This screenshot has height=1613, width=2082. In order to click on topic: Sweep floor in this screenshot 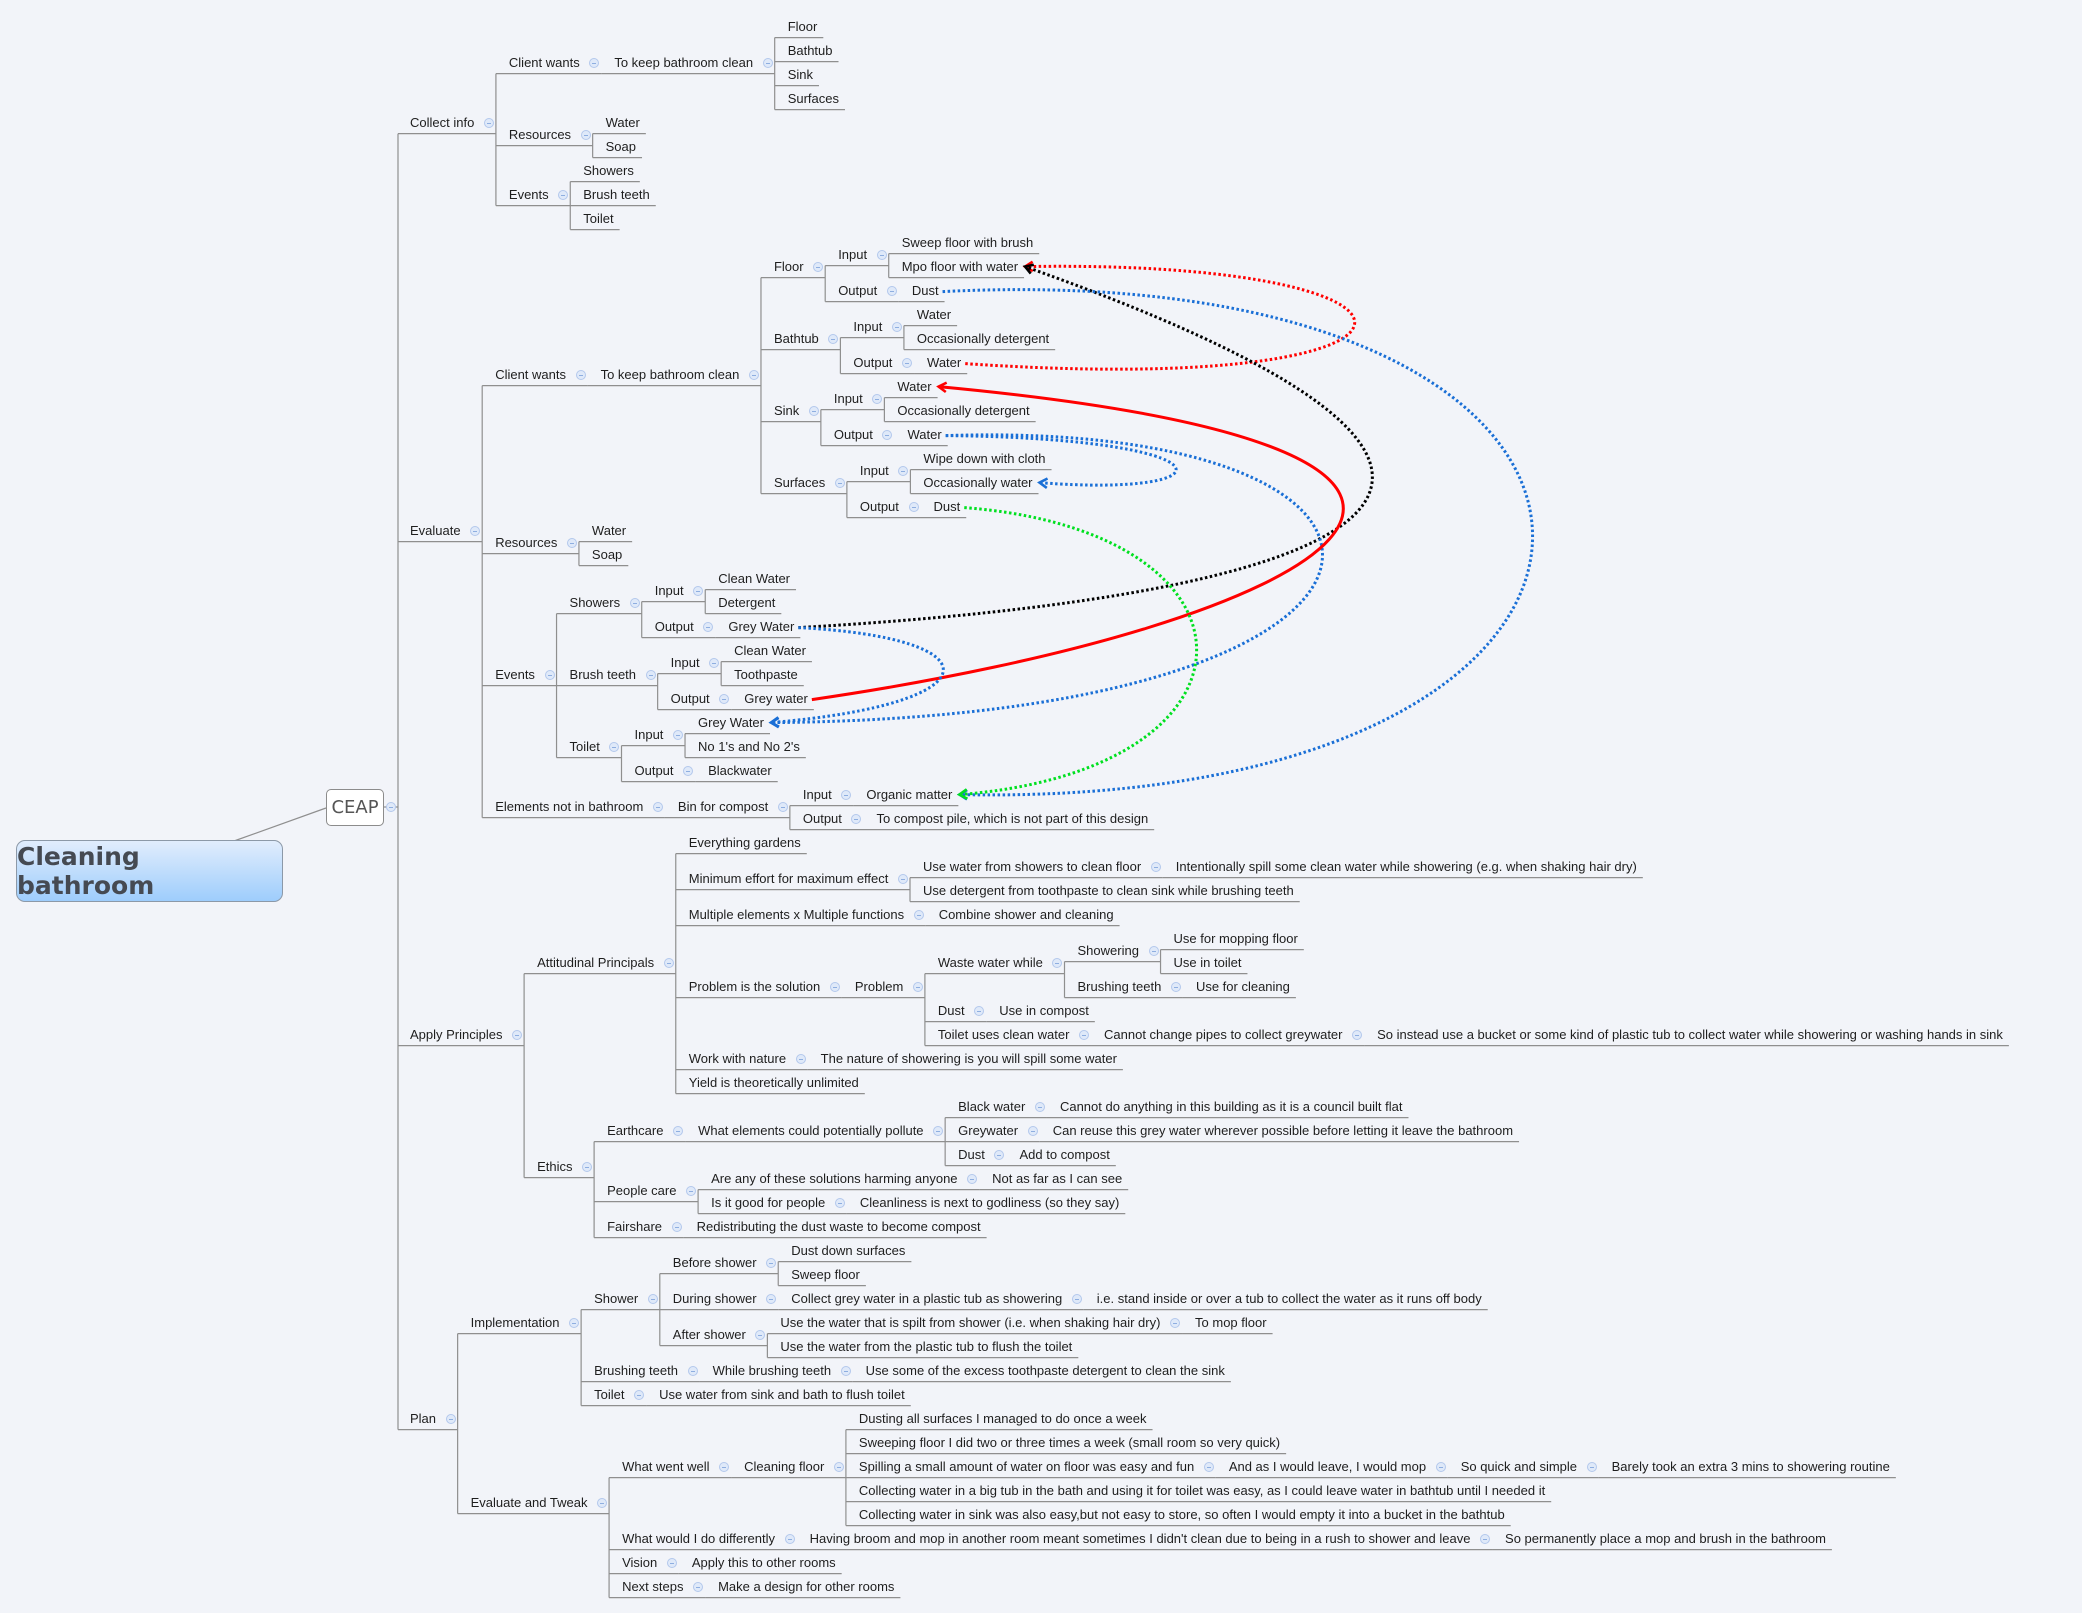, I will do `click(825, 1275)`.